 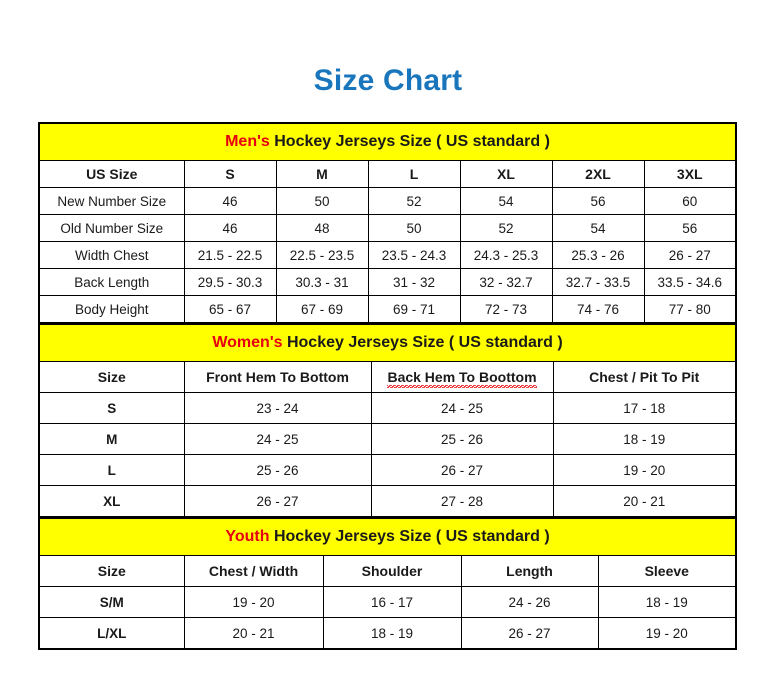 What do you see at coordinates (322, 282) in the screenshot?
I see `mens-row-3-val-1: 30.3 - 31` at bounding box center [322, 282].